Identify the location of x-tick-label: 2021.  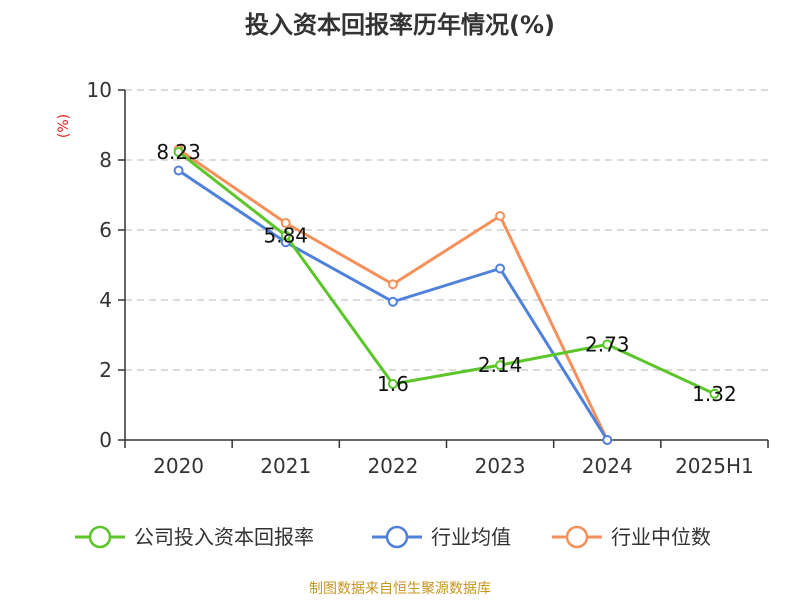
(285, 466).